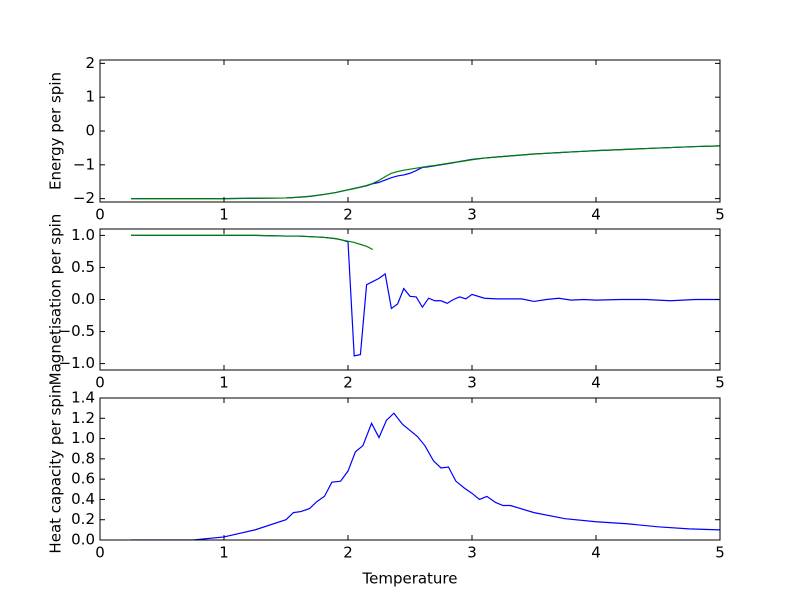 The height and width of the screenshot is (600, 800). Describe the element at coordinates (90, 97) in the screenshot. I see `y-tick-label: 1` at that location.